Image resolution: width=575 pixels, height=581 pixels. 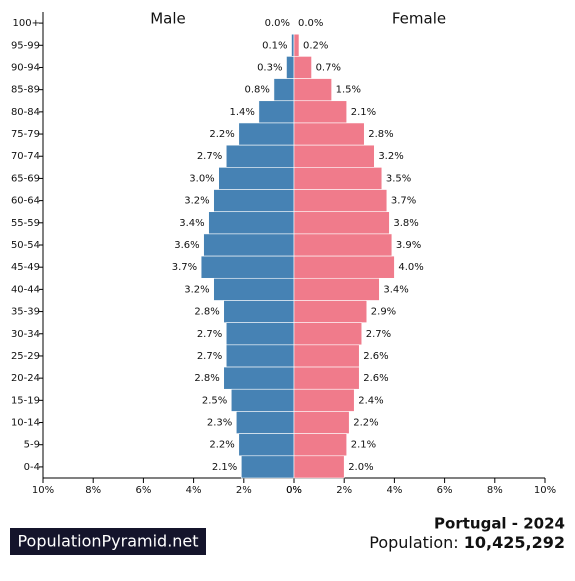 I want to click on value-label: 2.2%, so click(x=221, y=445).